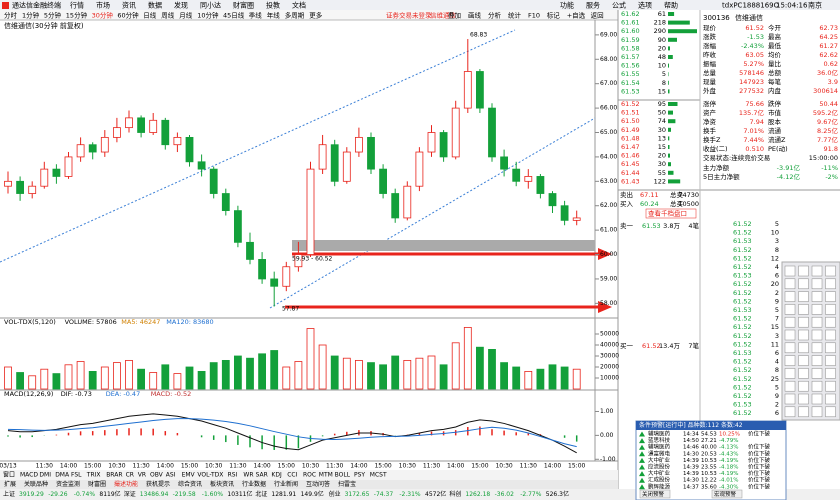 Image resolution: width=840 pixels, height=500 pixels. What do you see at coordinates (597, 16) in the screenshot?
I see `tool-button: 返回` at bounding box center [597, 16].